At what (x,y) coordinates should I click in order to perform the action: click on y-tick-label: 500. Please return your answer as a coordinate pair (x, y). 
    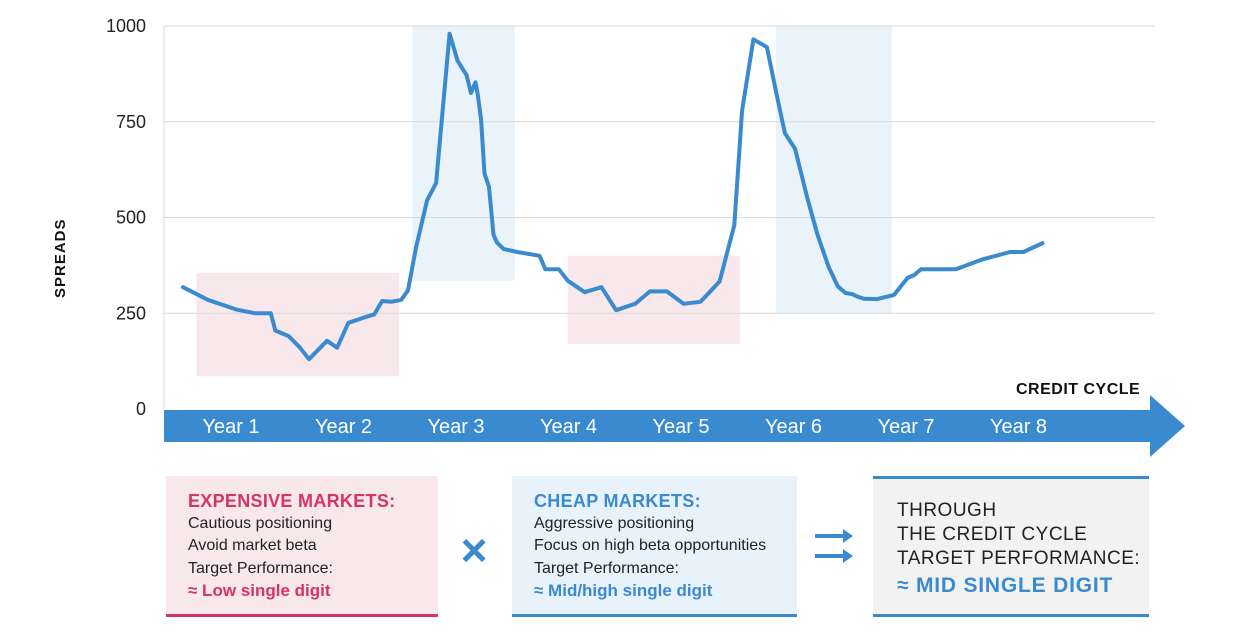
    Looking at the image, I should click on (131, 218).